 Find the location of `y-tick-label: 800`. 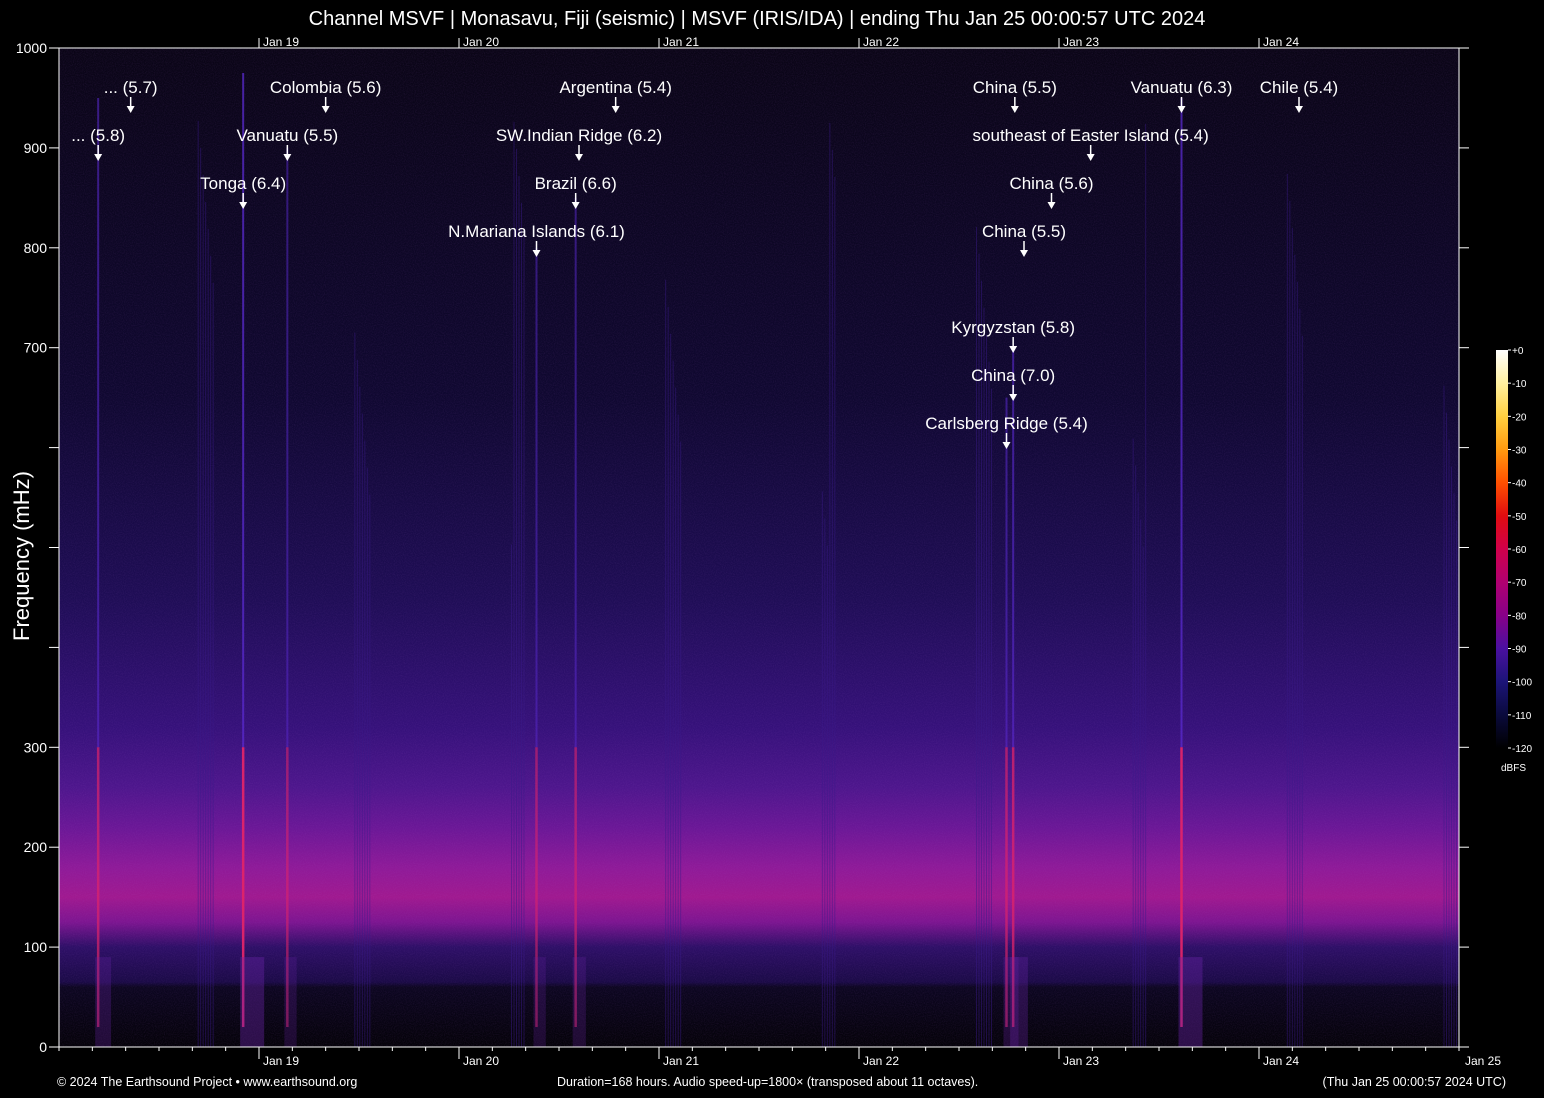

y-tick-label: 800 is located at coordinates (36, 248).